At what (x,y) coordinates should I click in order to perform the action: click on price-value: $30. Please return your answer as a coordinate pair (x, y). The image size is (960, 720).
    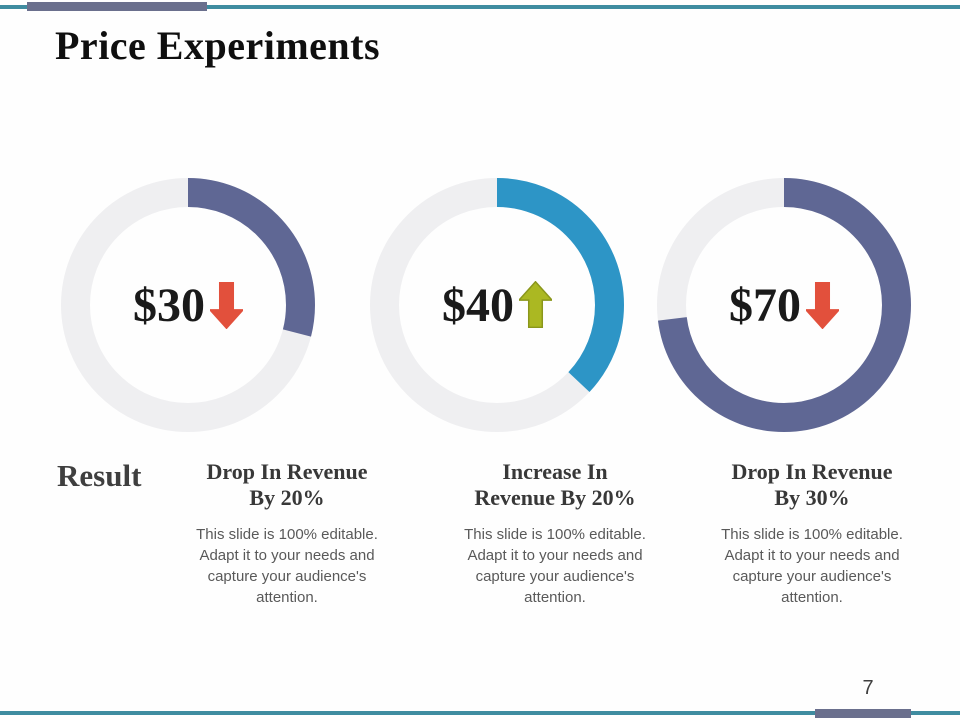
    Looking at the image, I should click on (169, 305).